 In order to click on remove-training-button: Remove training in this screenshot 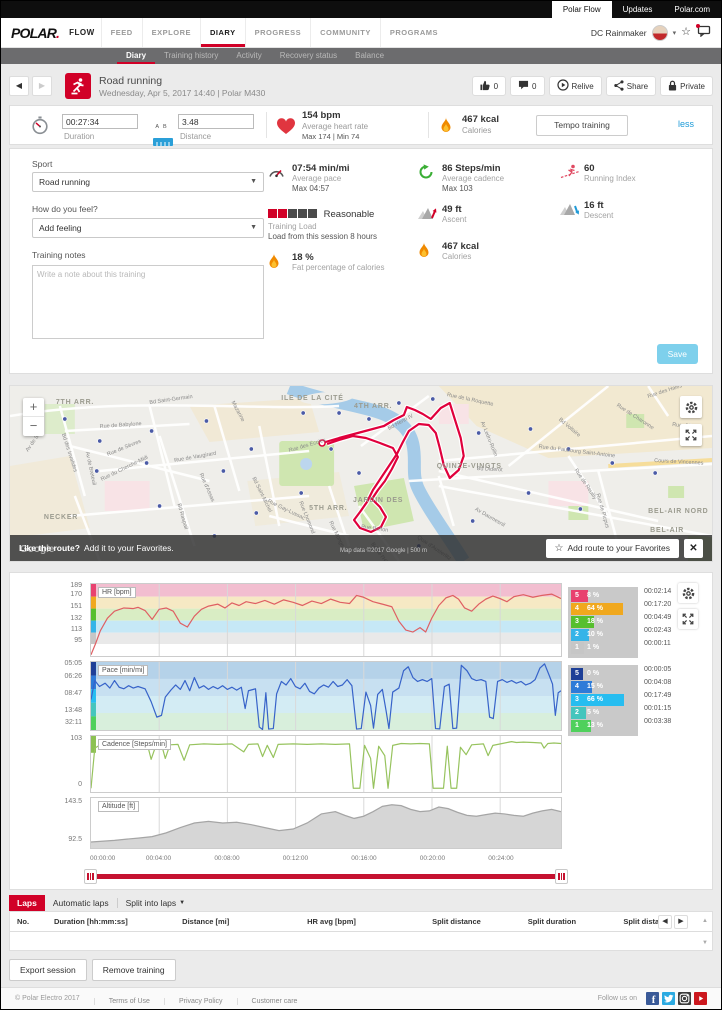, I will do `click(133, 970)`.